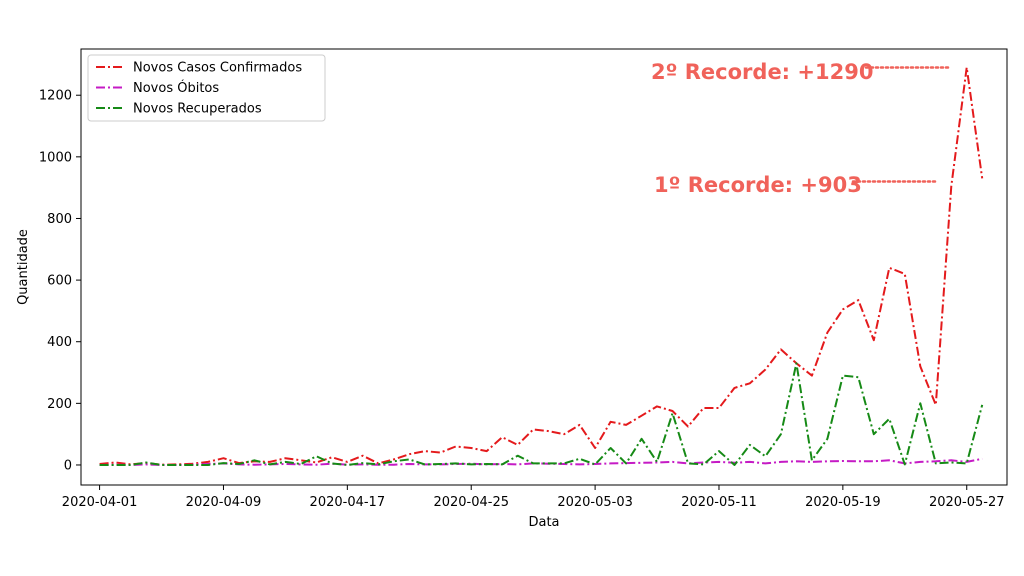 The height and width of the screenshot is (576, 1024). Describe the element at coordinates (719, 502) in the screenshot. I see `x-tick-label: 2020-05-11` at that location.